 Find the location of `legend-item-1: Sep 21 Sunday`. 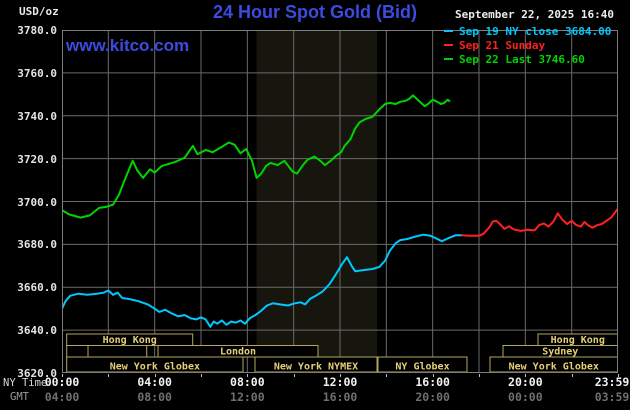

legend-item-1: Sep 21 Sunday is located at coordinates (527, 46).